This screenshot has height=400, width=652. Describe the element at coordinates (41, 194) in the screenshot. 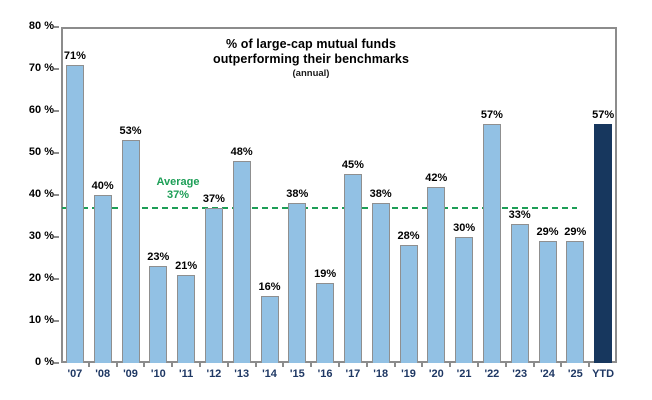

I see `y-axis-label: 40 %` at that location.